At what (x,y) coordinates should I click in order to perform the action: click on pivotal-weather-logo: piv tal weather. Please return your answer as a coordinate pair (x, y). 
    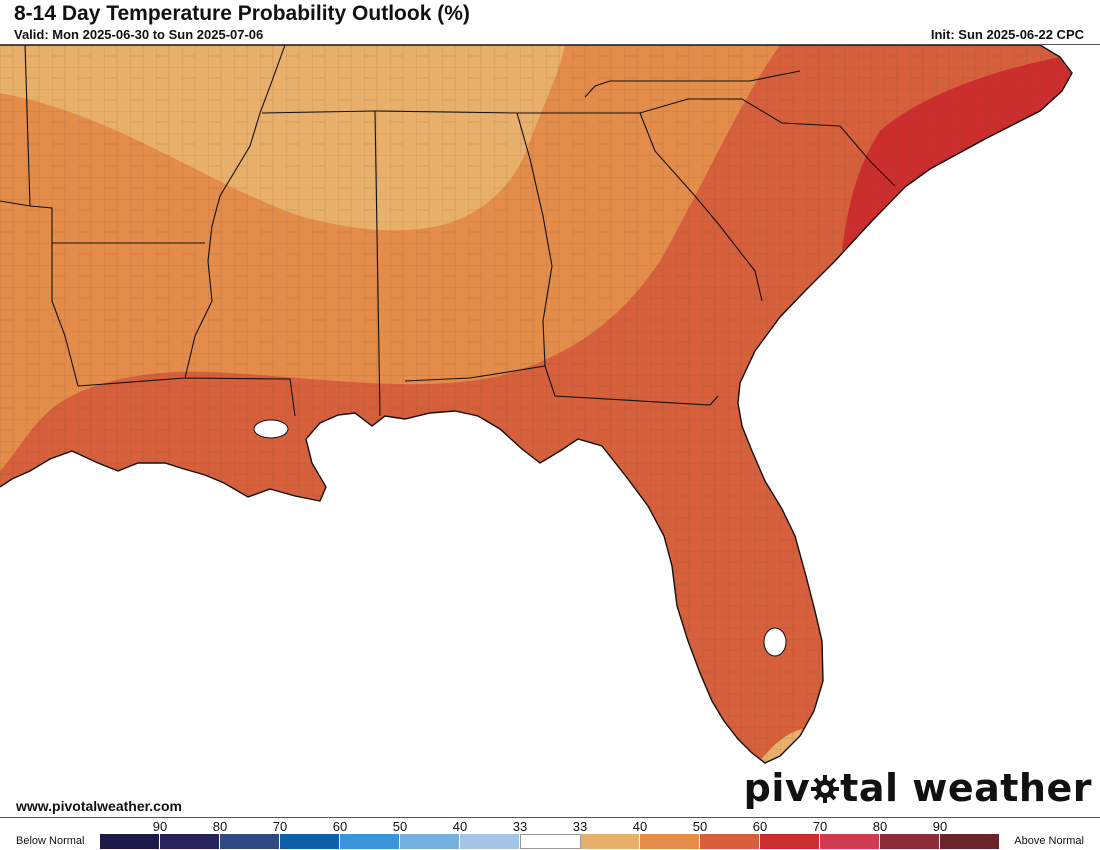
    Looking at the image, I should click on (918, 788).